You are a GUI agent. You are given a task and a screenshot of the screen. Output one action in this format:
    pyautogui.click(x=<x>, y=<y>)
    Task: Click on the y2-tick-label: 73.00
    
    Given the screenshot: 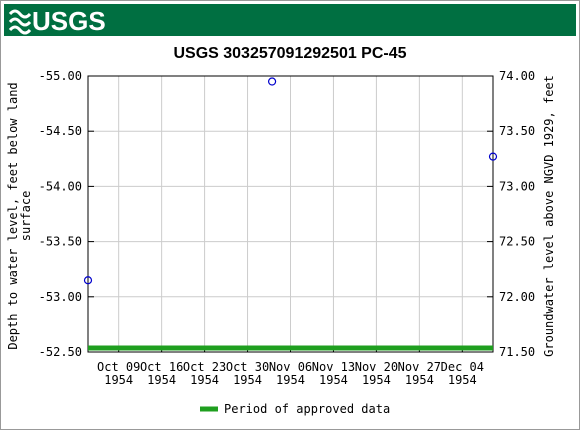 What is the action you would take?
    pyautogui.click(x=517, y=186)
    